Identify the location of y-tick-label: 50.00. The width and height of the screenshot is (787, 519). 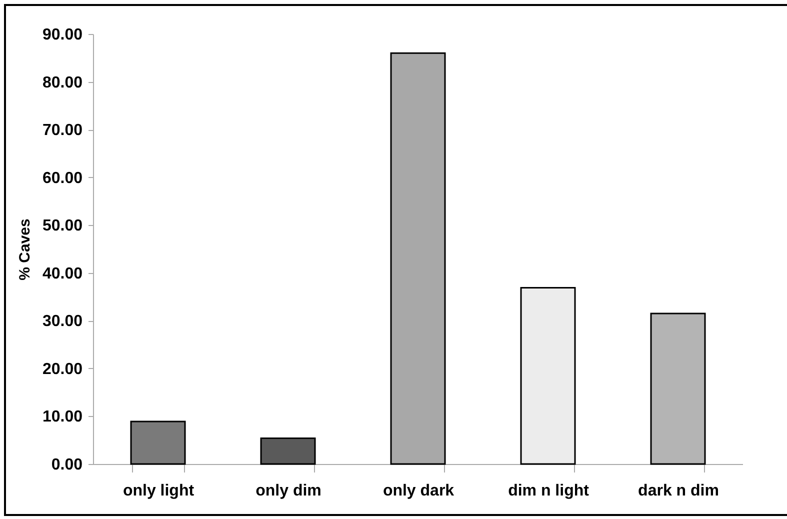
(62, 226).